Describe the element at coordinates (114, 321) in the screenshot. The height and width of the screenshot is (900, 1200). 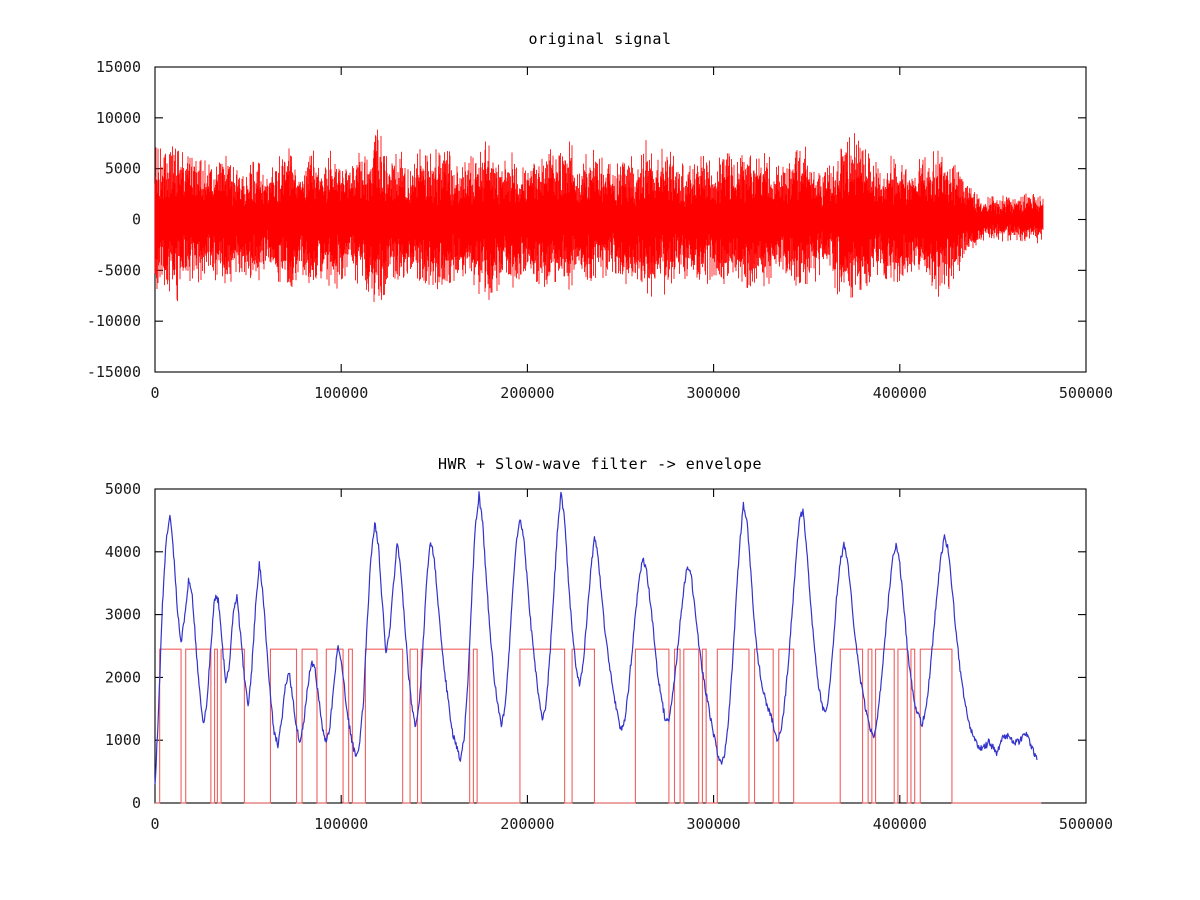
I see `y-tick-label: -10000` at that location.